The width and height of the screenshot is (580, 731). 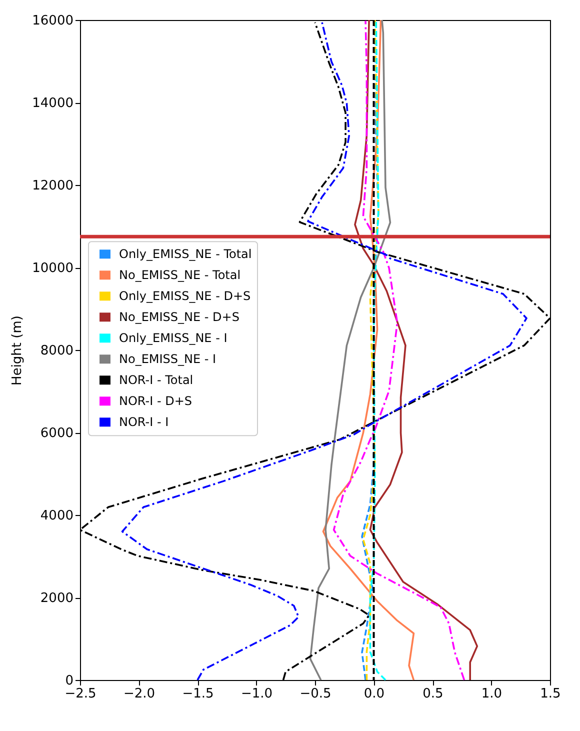 What do you see at coordinates (179, 317) in the screenshot?
I see `legend-label: No_EMISS_NE - D+S` at bounding box center [179, 317].